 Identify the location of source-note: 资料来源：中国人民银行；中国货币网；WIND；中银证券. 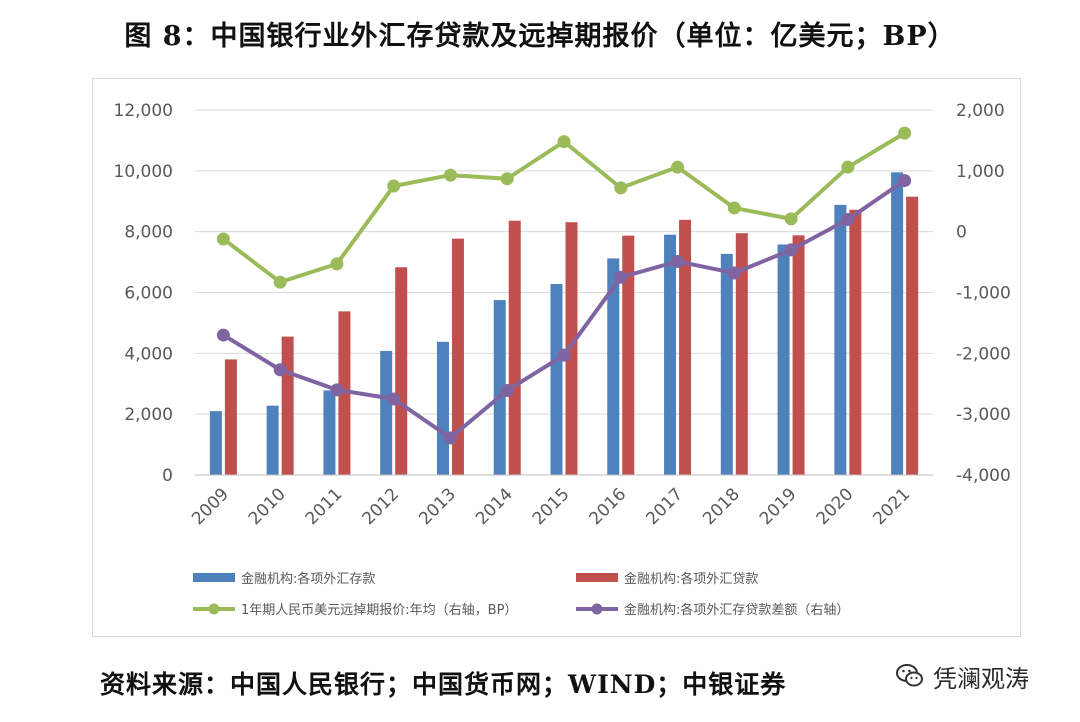
(443, 684).